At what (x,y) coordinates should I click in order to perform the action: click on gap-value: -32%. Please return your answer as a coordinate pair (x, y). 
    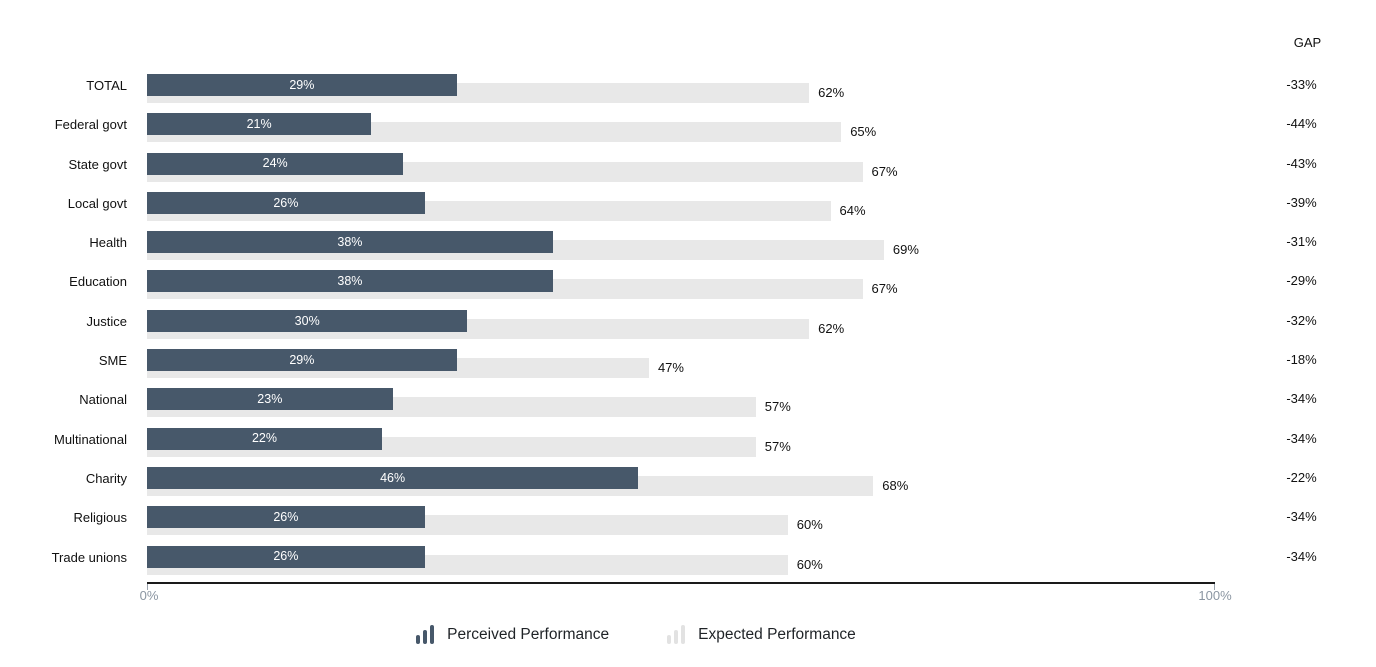
    Looking at the image, I should click on (1301, 320).